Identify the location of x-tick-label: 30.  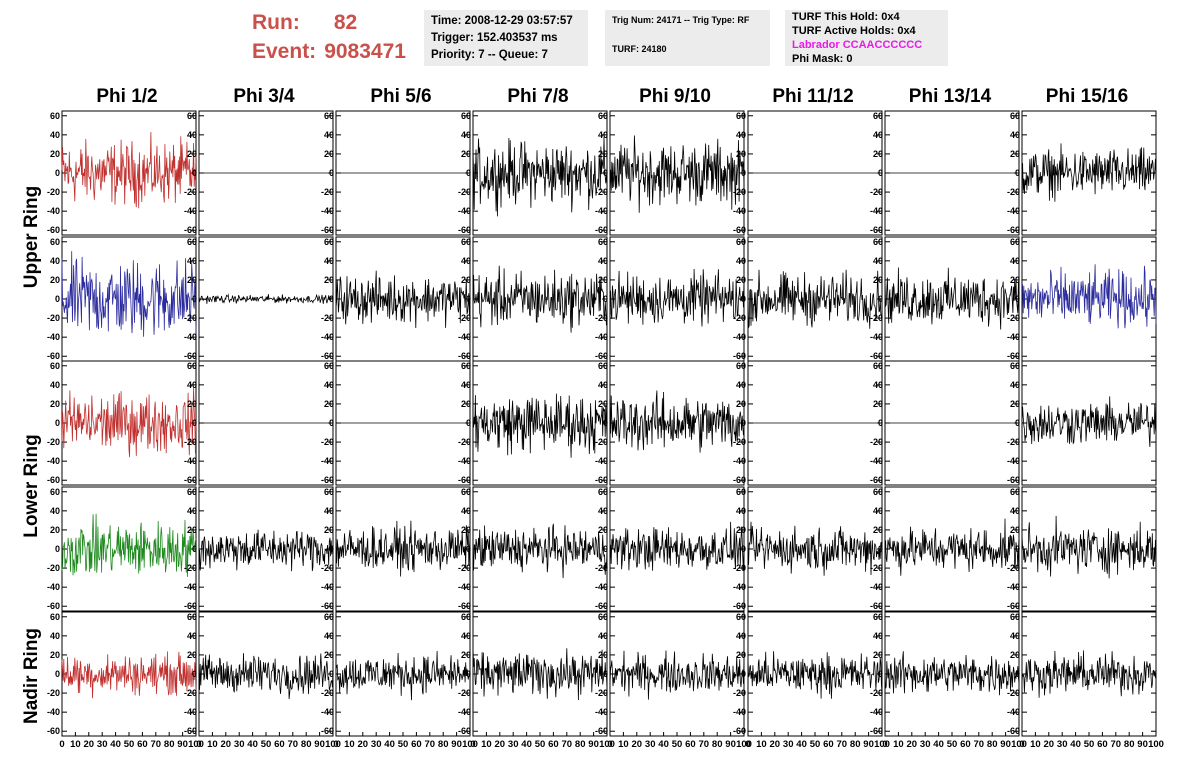
(1062, 744).